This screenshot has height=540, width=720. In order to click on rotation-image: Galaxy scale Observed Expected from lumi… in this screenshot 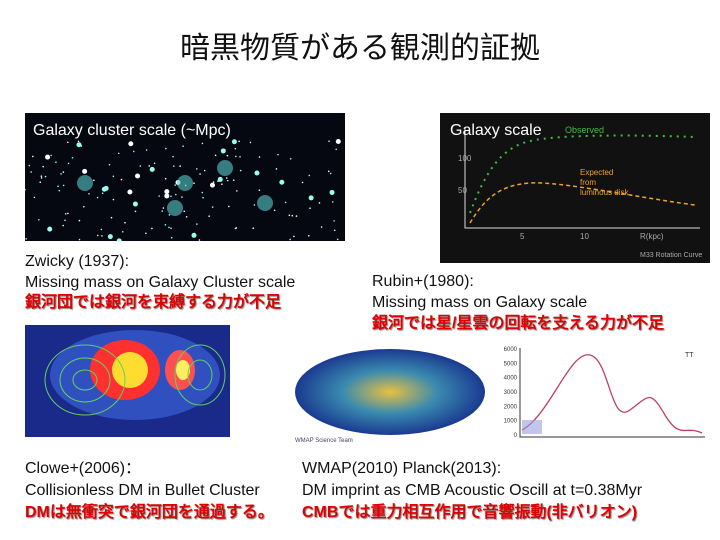, I will do `click(575, 188)`.